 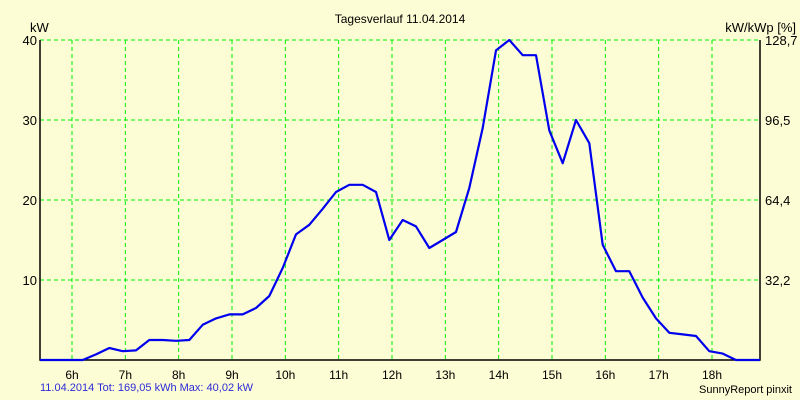 What do you see at coordinates (777, 120) in the screenshot?
I see `y-right-tick-label: 96,5` at bounding box center [777, 120].